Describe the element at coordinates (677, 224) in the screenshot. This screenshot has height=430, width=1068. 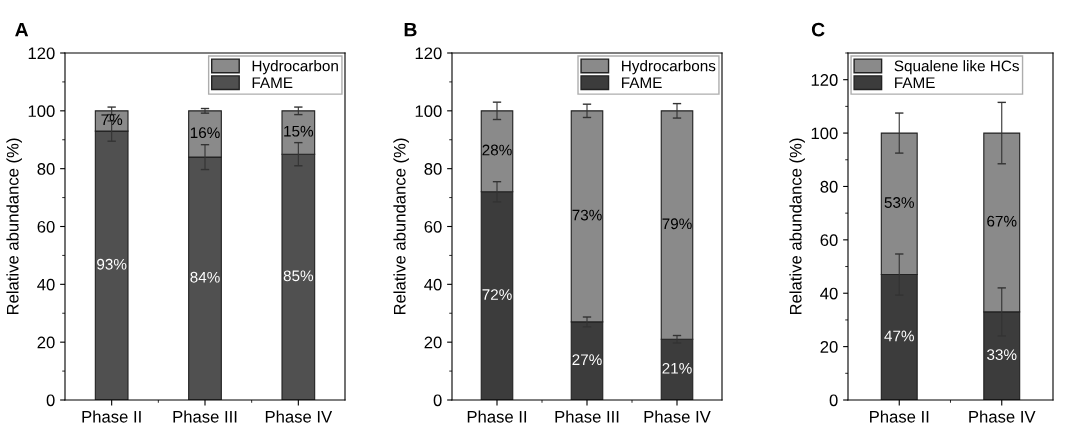
I see `data-label: 79%` at that location.